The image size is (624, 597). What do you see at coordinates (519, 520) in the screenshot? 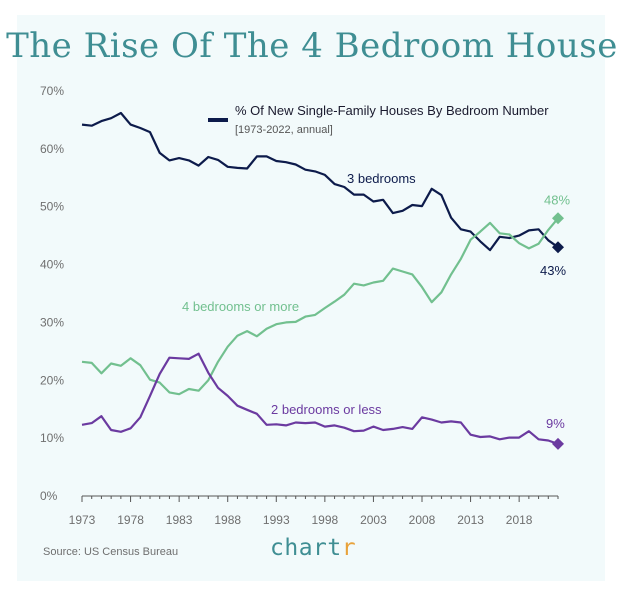
I see `x-tick-label: 2018` at bounding box center [519, 520].